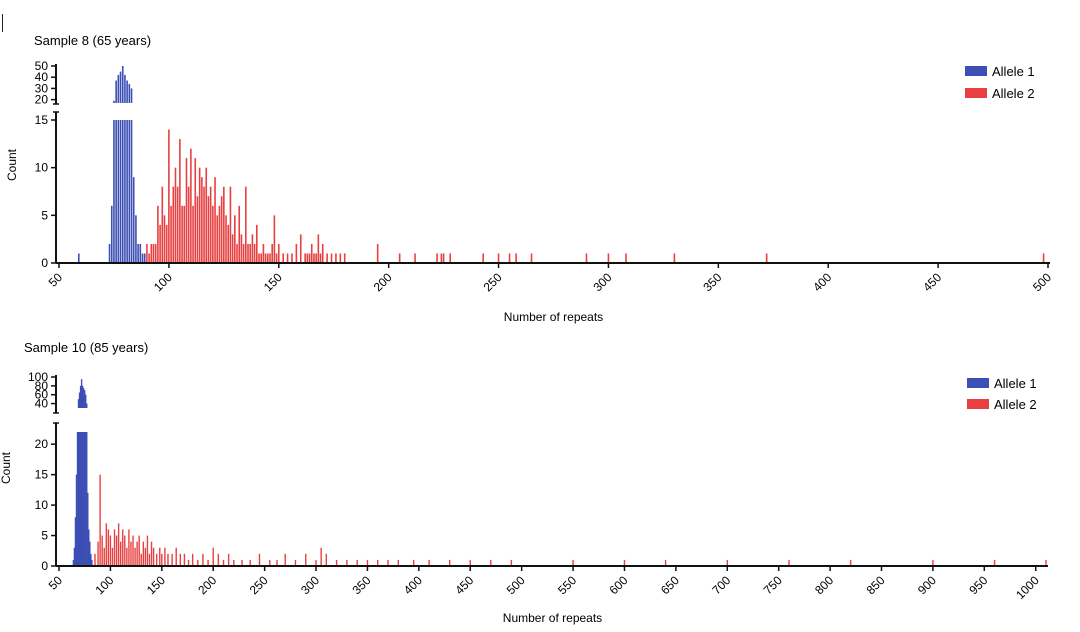 This screenshot has width=1080, height=632. Describe the element at coordinates (42, 386) in the screenshot. I see `y-tick-label: 80` at that location.